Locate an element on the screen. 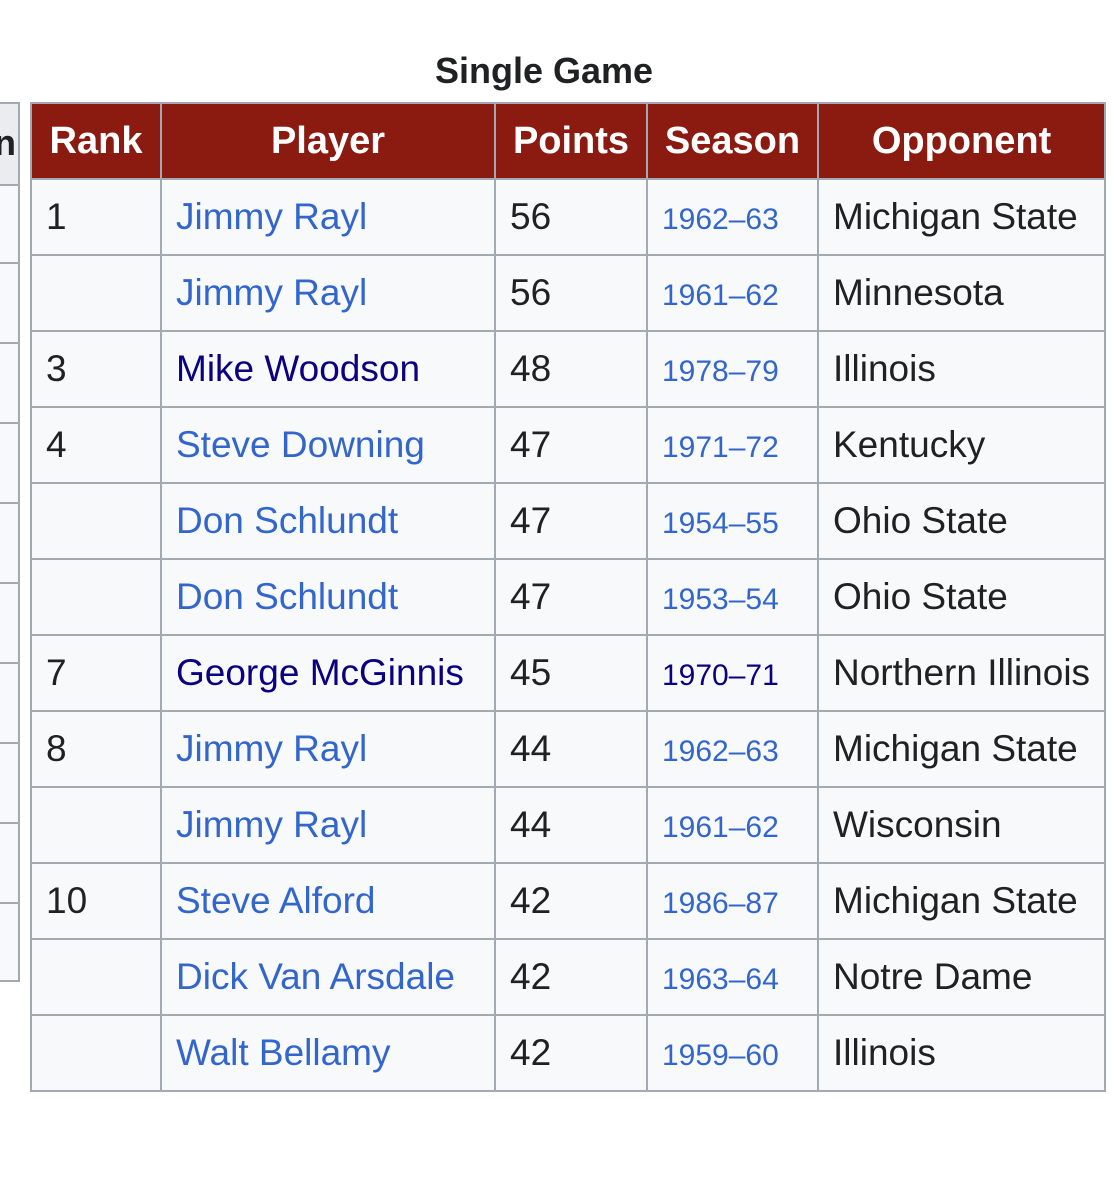  table-row: 3 Mike Woodson 48 1978–79 Illinois is located at coordinates (568, 369).